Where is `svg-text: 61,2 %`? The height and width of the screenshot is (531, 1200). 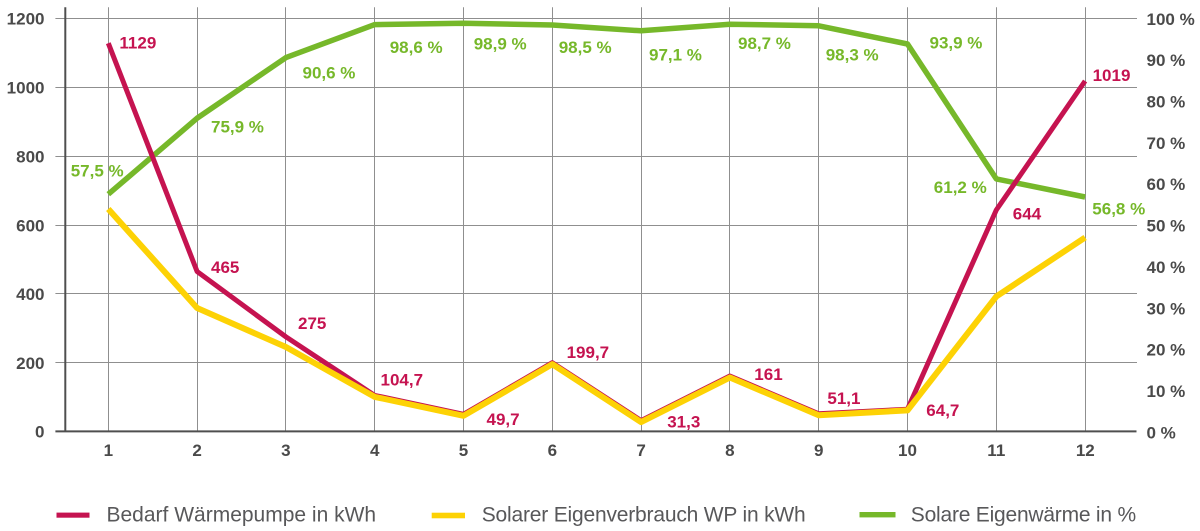
svg-text: 61,2 % is located at coordinates (960, 187).